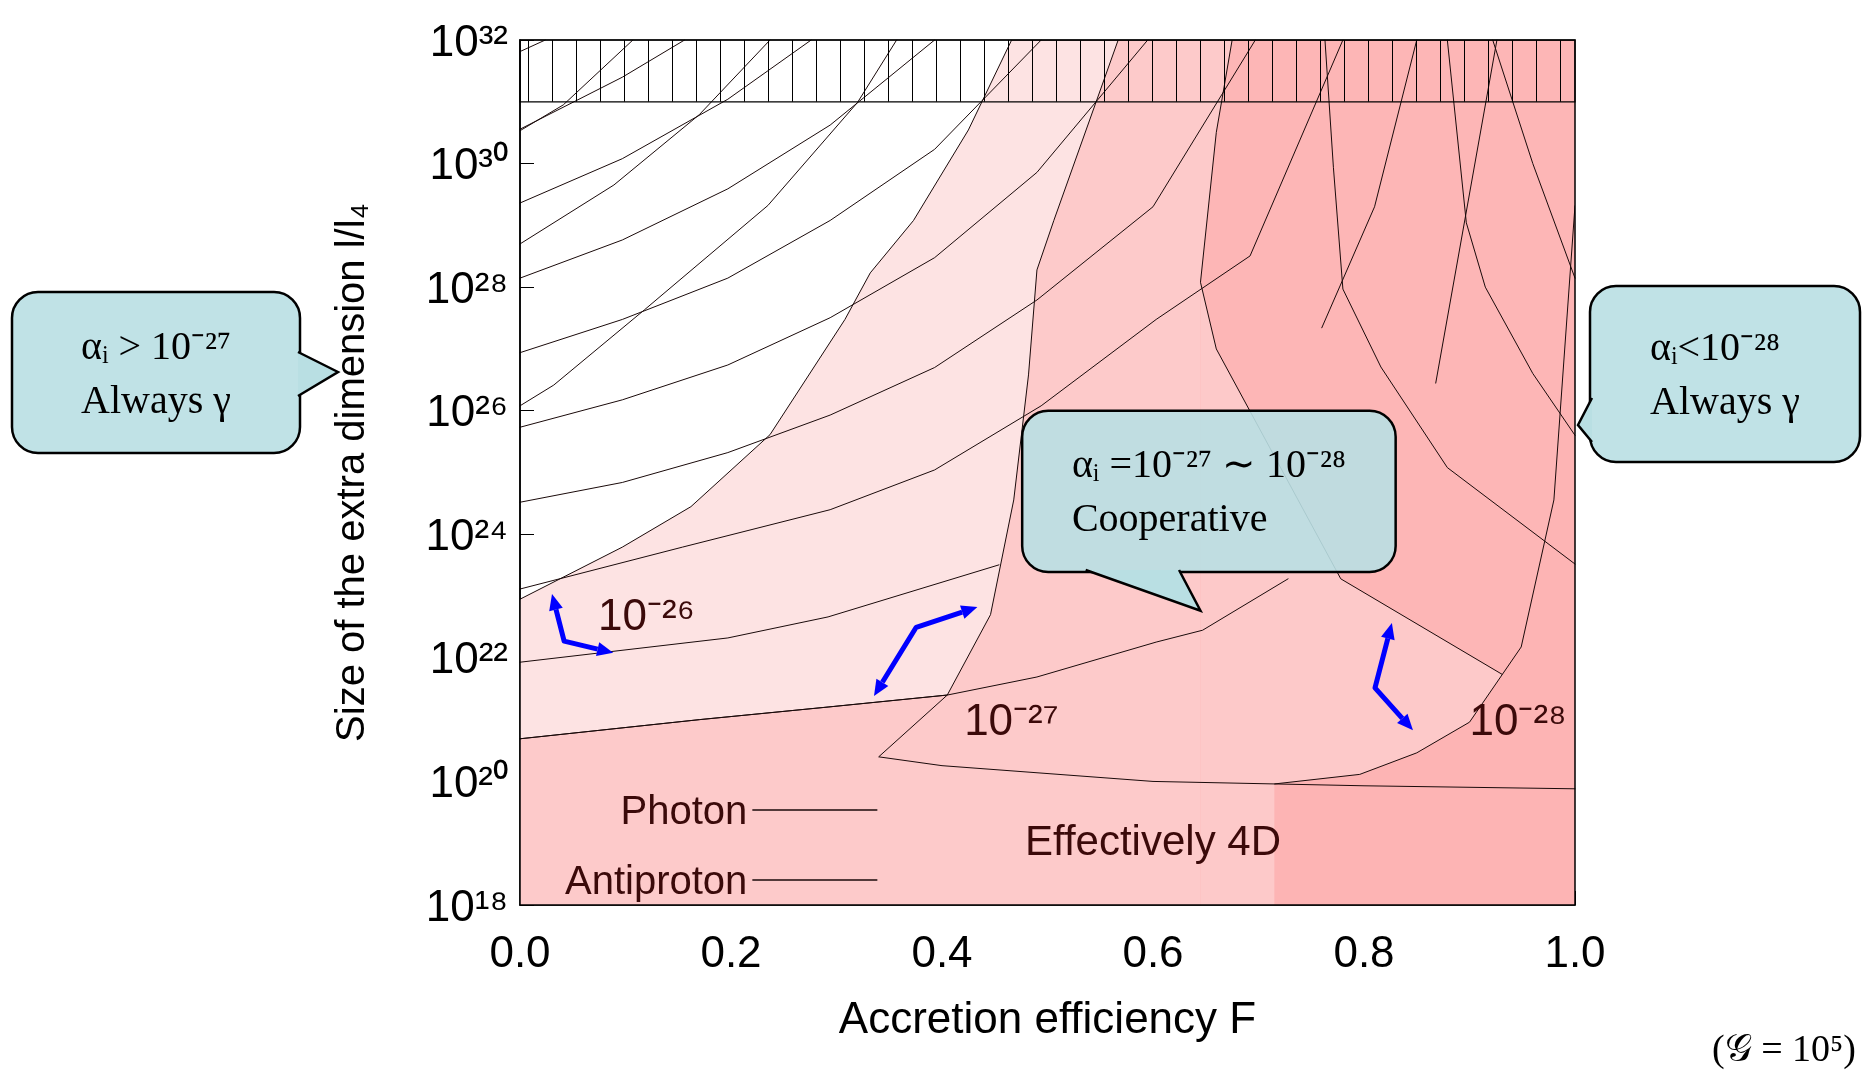 Image resolution: width=1868 pixels, height=1078 pixels. Describe the element at coordinates (1011, 719) in the screenshot. I see `annotation: 10⁻²⁷` at that location.